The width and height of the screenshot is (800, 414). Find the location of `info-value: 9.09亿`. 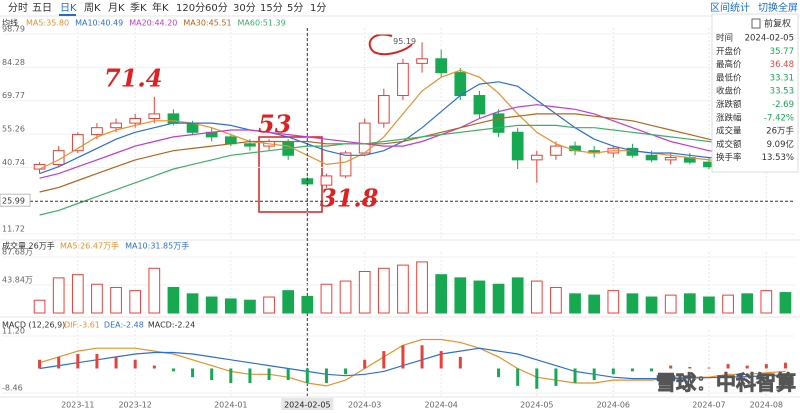

info-value: 9.09亿 is located at coordinates (780, 144).